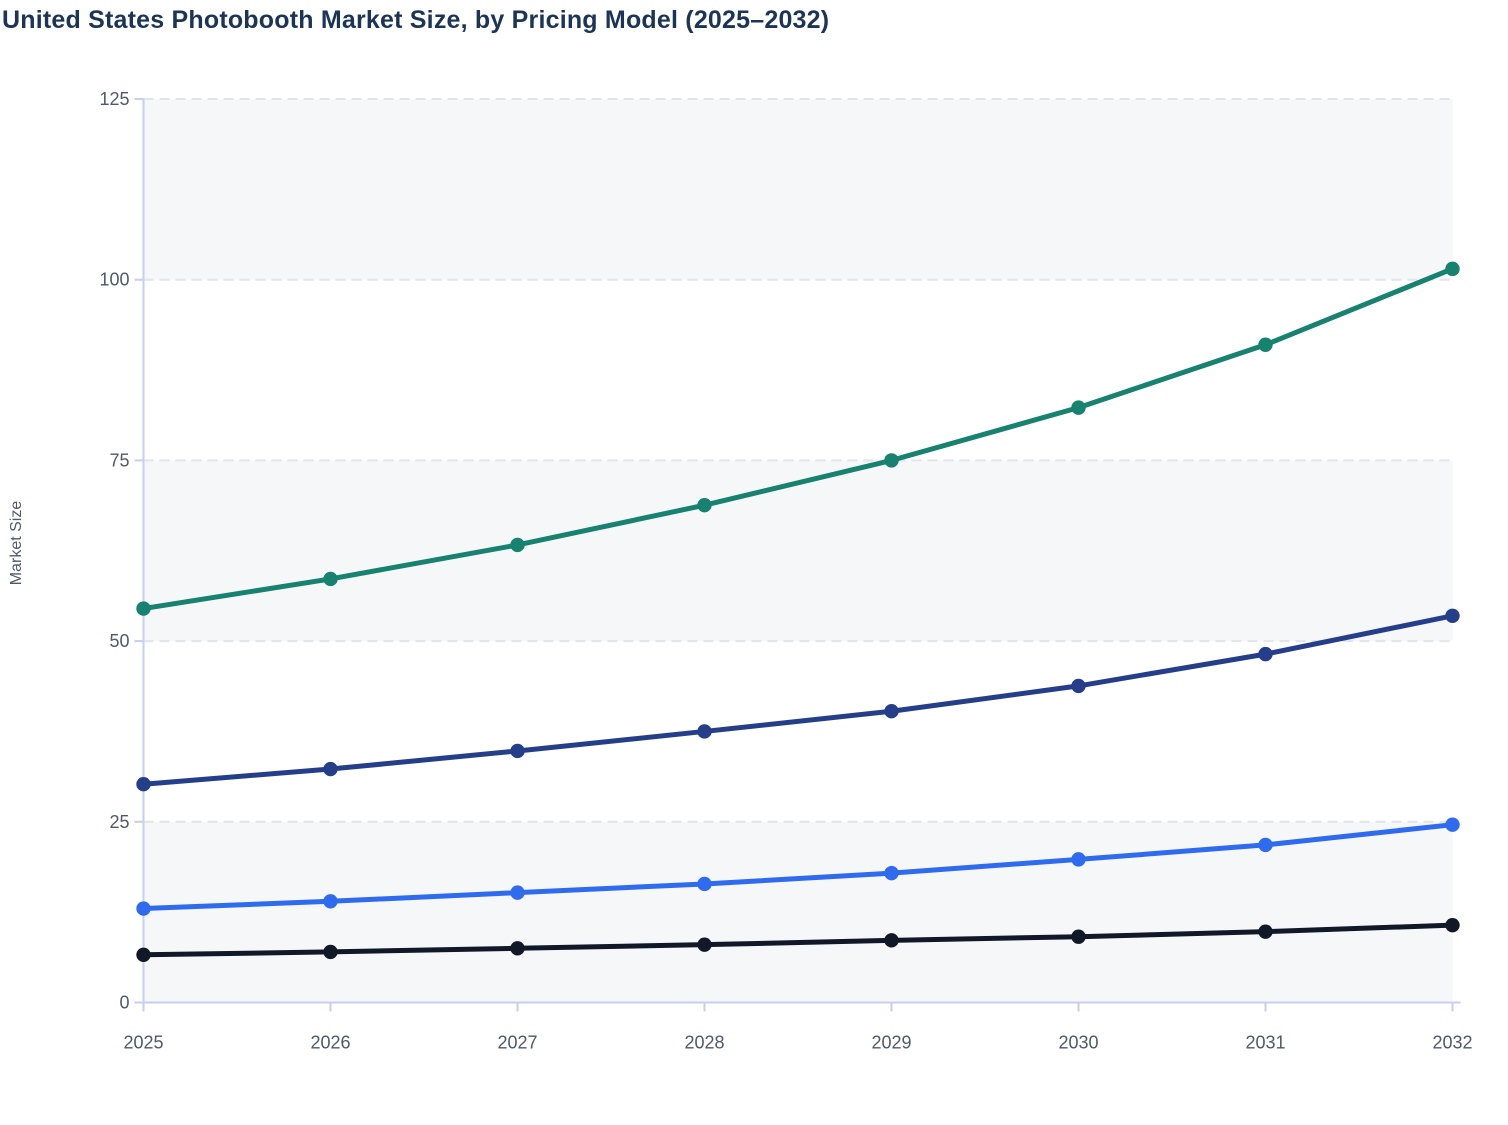 The width and height of the screenshot is (1508, 1125). I want to click on x-tick-label: 2029, so click(891, 1043).